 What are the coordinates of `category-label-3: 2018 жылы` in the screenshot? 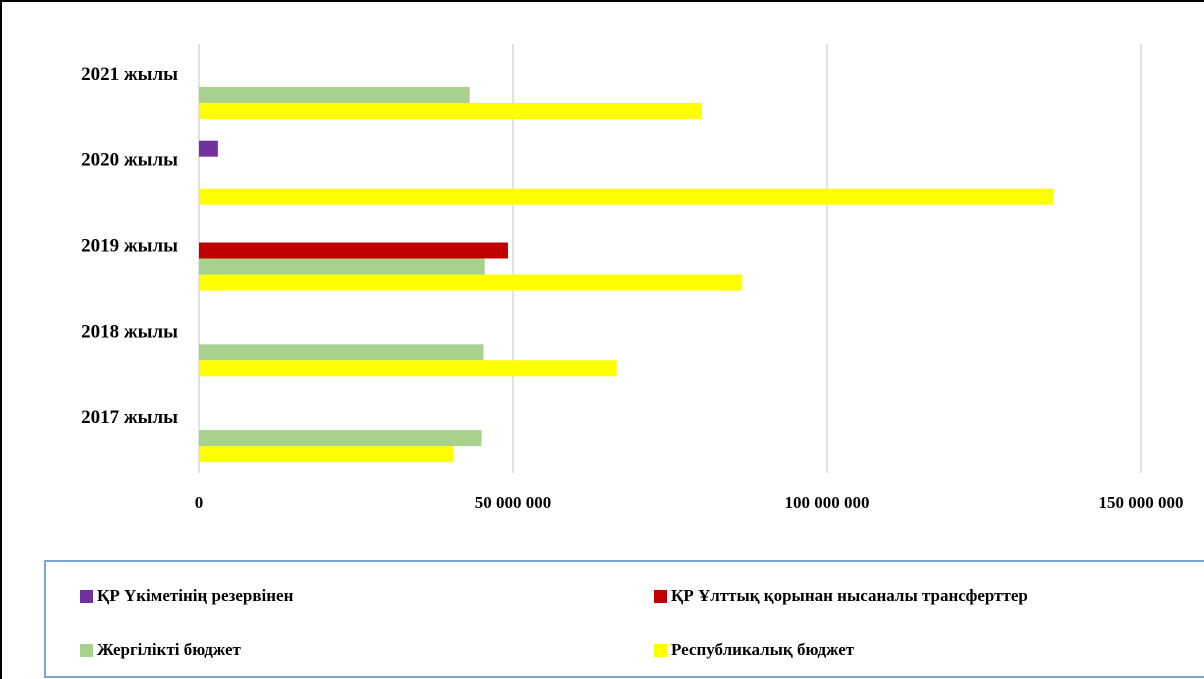 It's located at (129, 331).